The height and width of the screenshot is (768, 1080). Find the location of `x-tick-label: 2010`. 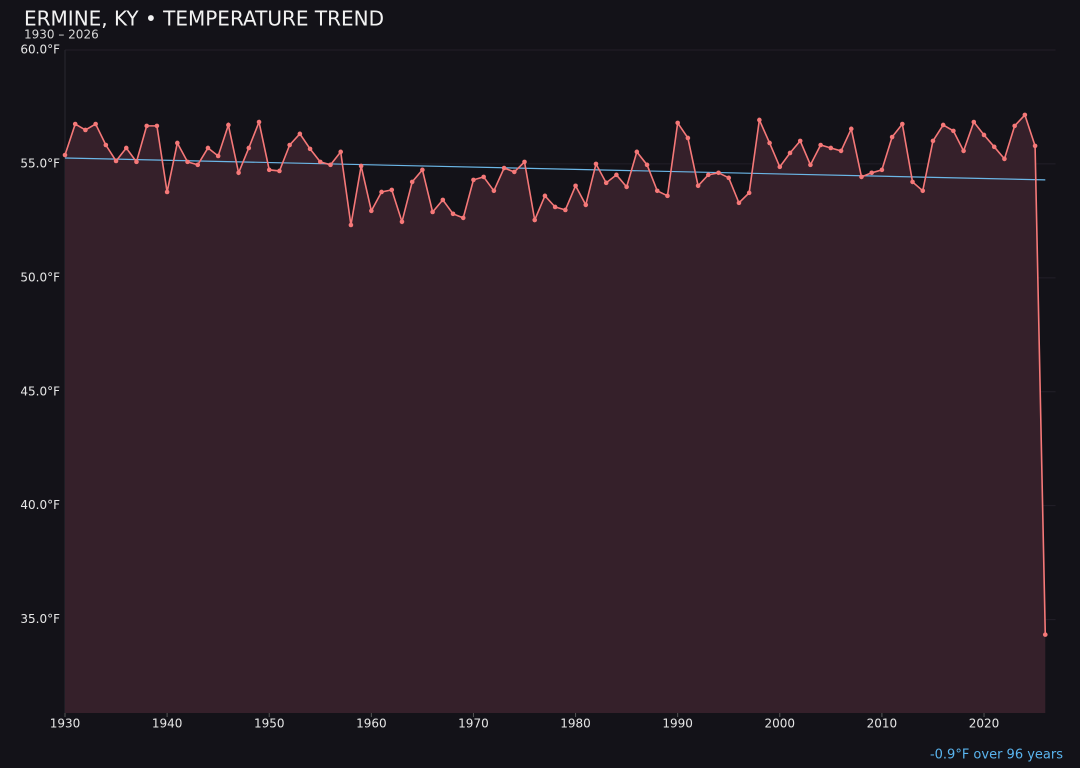

x-tick-label: 2010 is located at coordinates (882, 724).